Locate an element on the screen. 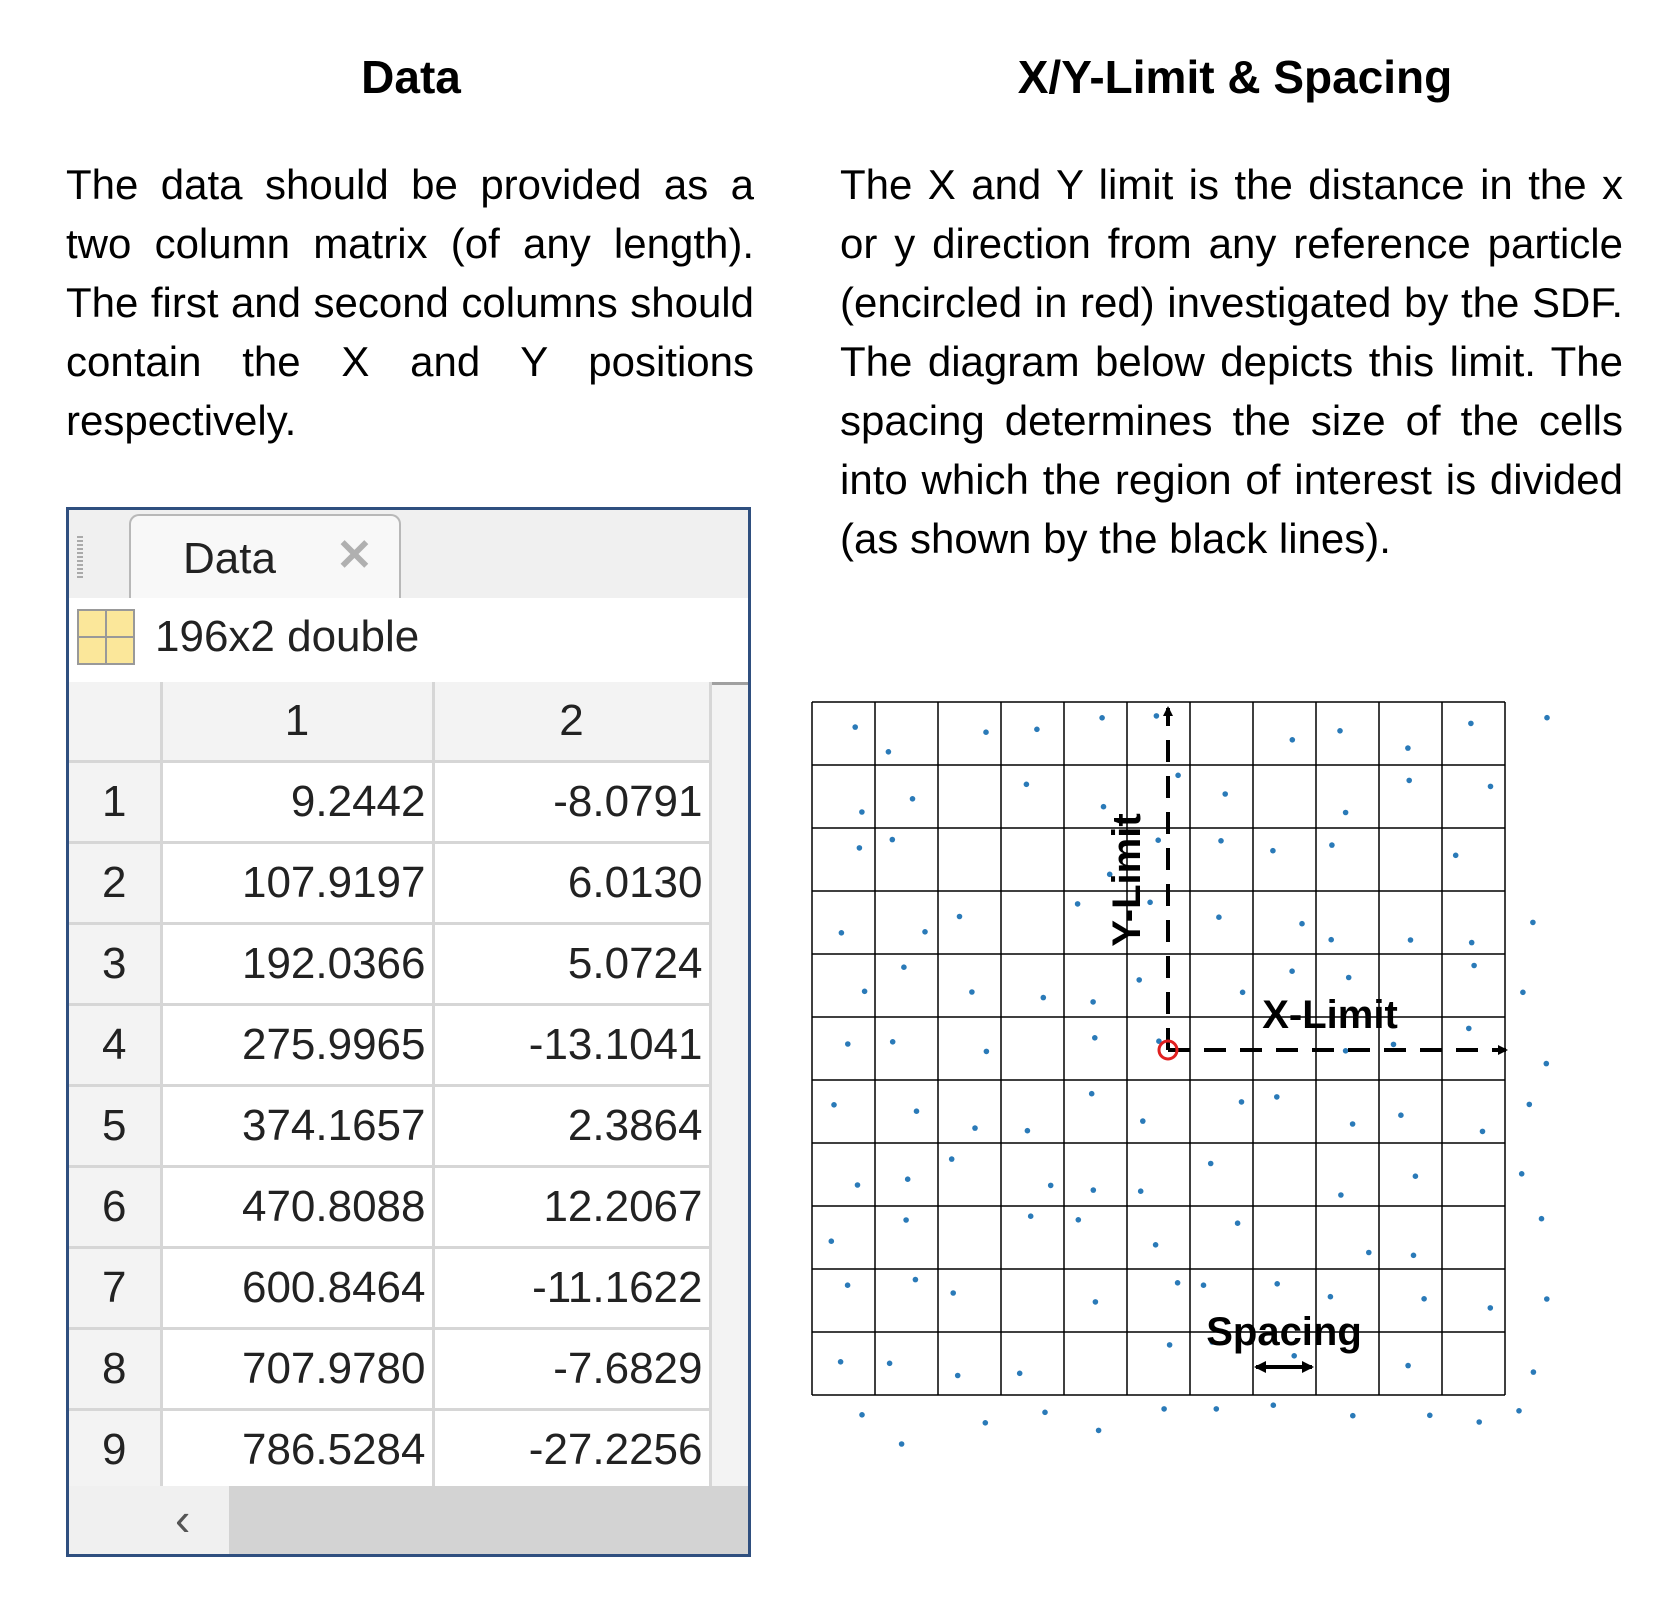 This screenshot has height=1622, width=1663. table-row: 4 275.9965 -13.1041 is located at coordinates (390, 1045).